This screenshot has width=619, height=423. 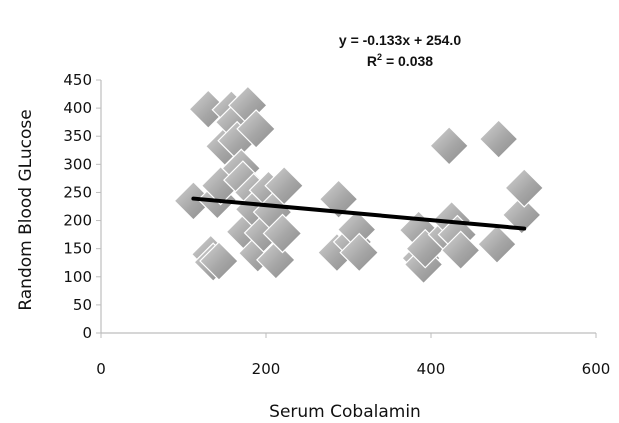 I want to click on y-tick-labels: 0 50 100 150 200 250 300 350 400 450, so click(x=82, y=206).